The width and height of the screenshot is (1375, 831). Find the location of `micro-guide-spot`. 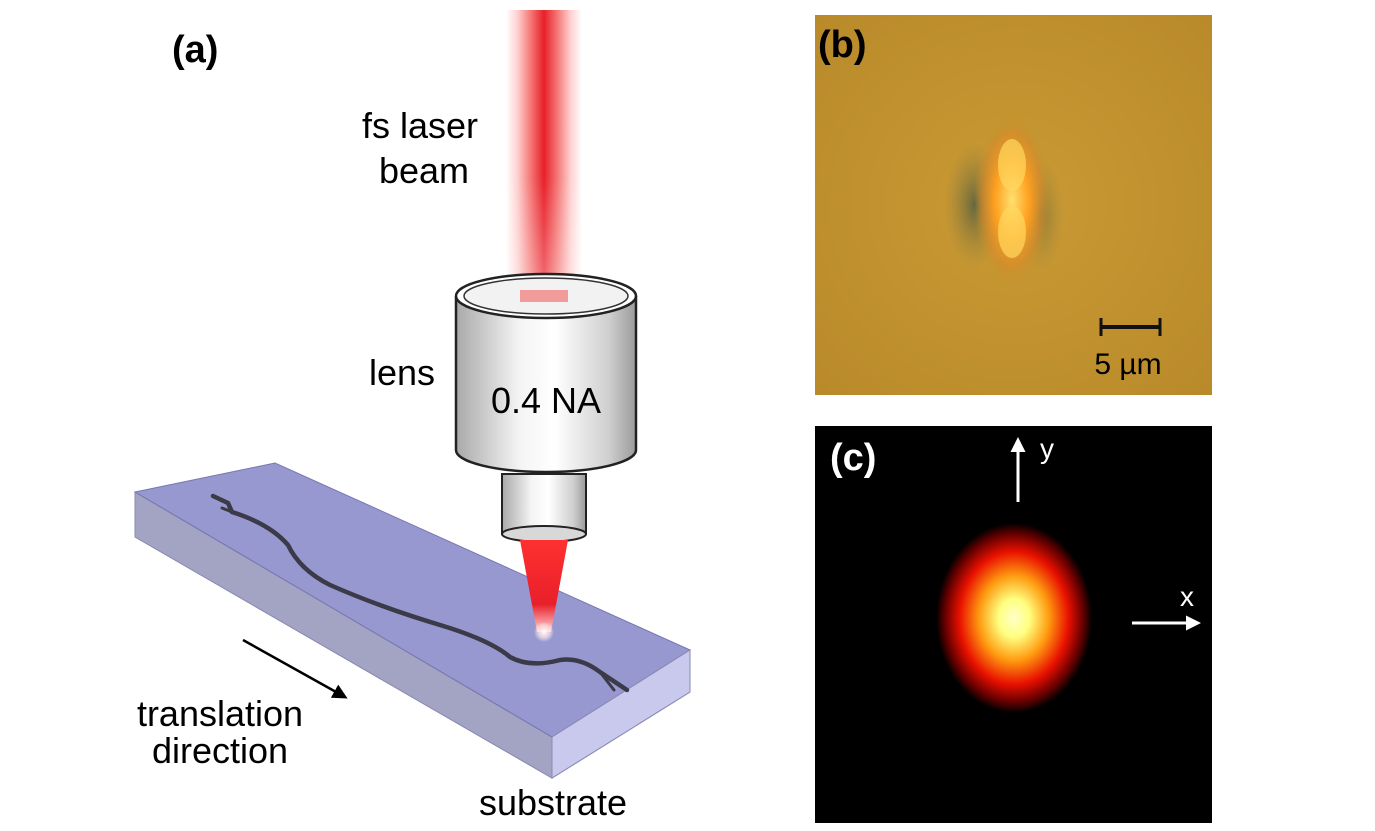

micro-guide-spot is located at coordinates (1012, 200).